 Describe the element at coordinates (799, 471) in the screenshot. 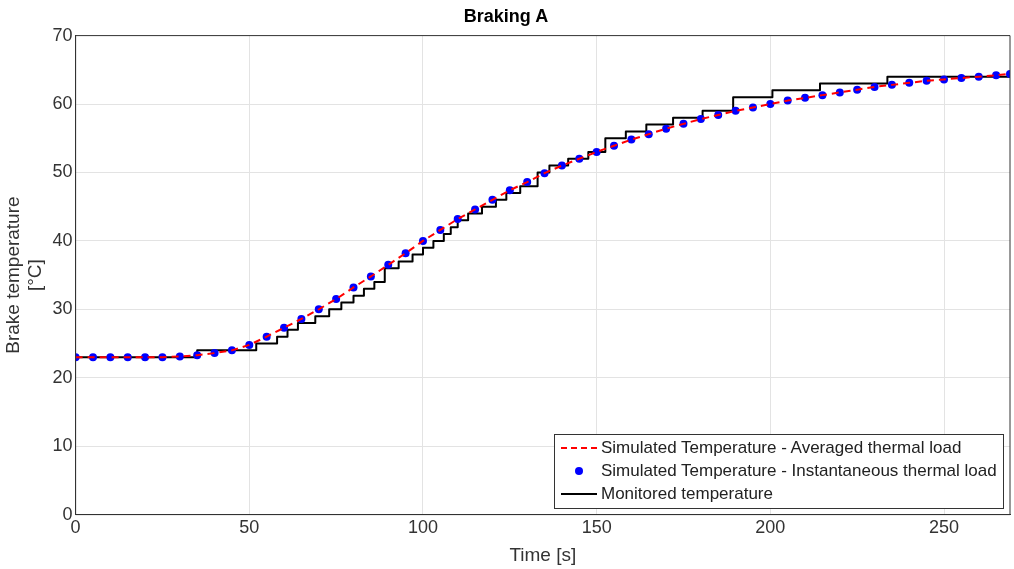

I see `legend-label: Simulated Temperature - Instantaneous thermal load` at that location.